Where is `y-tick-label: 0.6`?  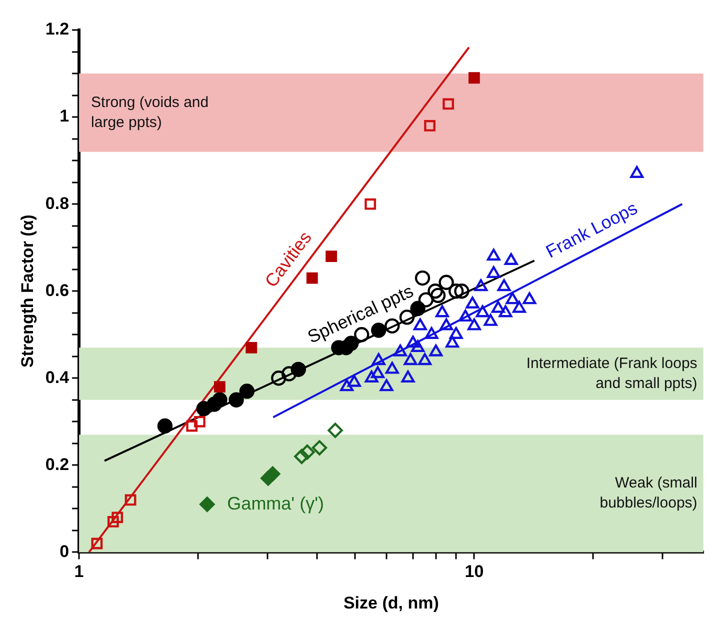 y-tick-label: 0.6 is located at coordinates (57, 290).